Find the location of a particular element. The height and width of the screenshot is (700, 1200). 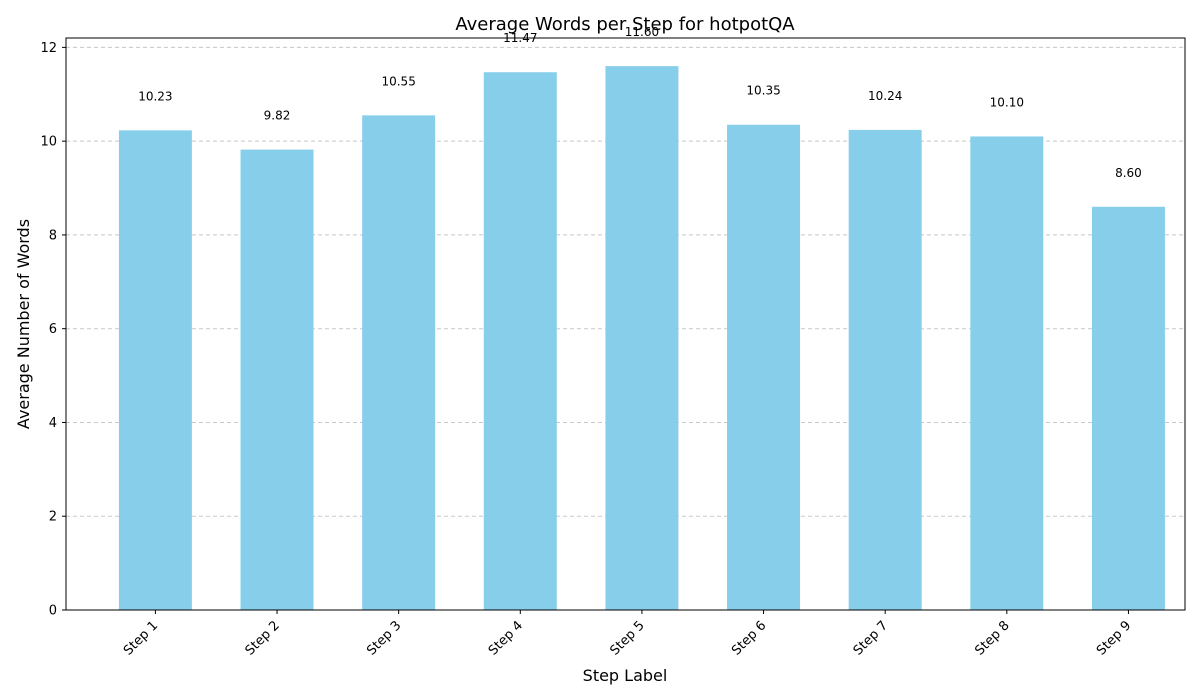

y-tick-label: 0 is located at coordinates (53, 611).